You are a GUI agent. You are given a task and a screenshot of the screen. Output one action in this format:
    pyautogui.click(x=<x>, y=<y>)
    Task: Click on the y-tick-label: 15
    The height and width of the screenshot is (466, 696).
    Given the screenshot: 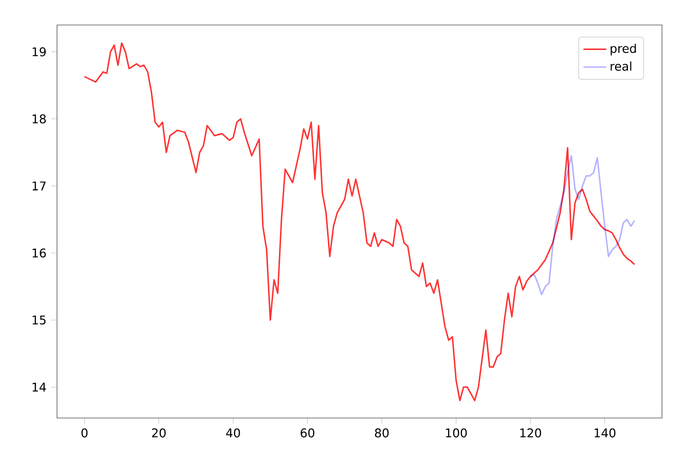 What is the action you would take?
    pyautogui.click(x=39, y=320)
    